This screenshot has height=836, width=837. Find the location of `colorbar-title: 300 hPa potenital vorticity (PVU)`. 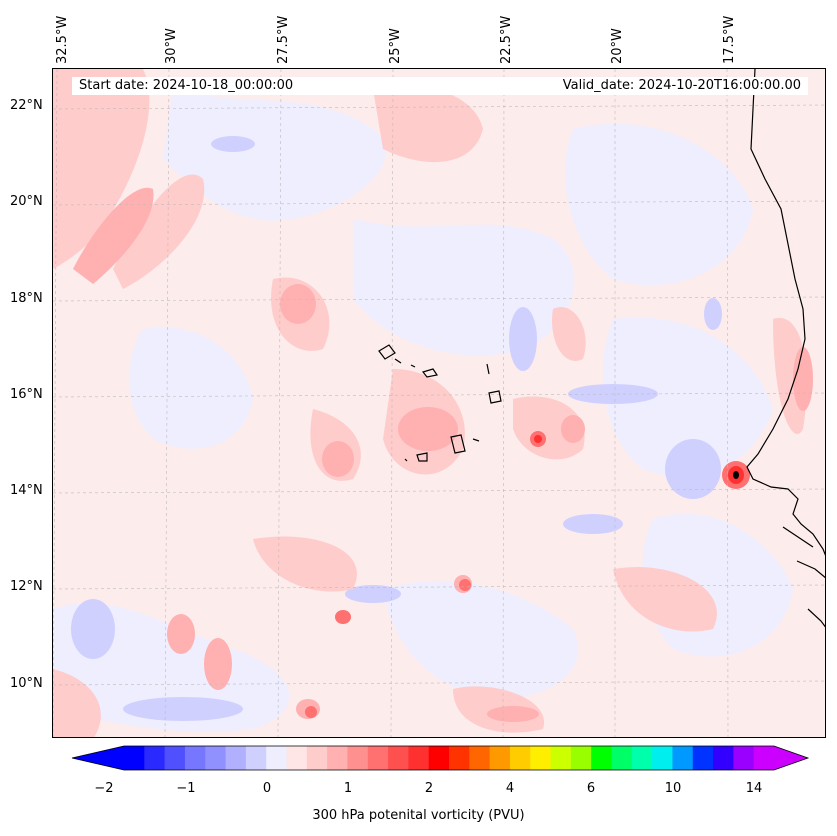

colorbar-title: 300 hPa potenital vorticity (PVU) is located at coordinates (418, 815).